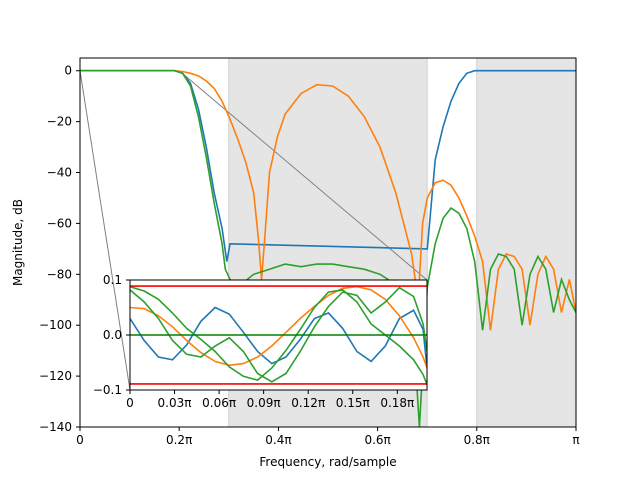 The height and width of the screenshot is (480, 640). I want to click on y-tick-label: −100, so click(55, 325).